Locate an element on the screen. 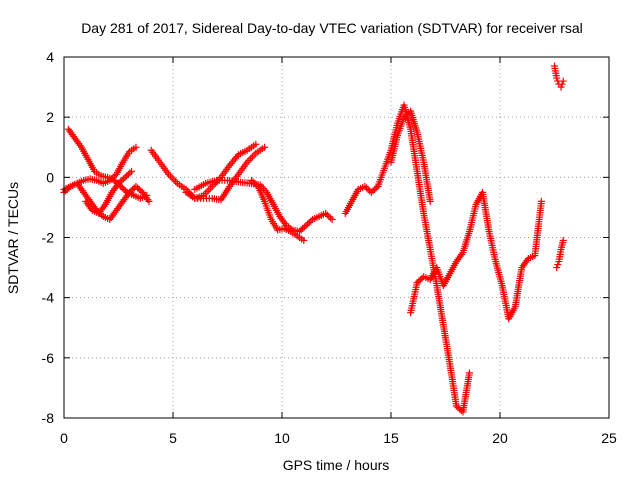 This screenshot has width=640, height=480. y-tick-label: -2 is located at coordinates (48, 238).